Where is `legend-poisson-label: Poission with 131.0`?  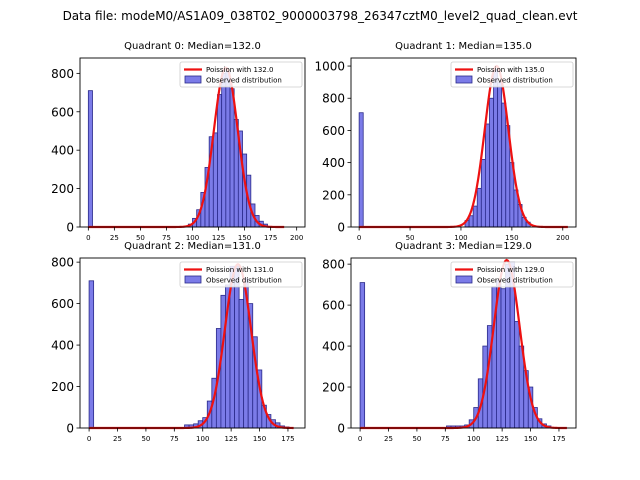 legend-poisson-label: Poission with 131.0 is located at coordinates (240, 270).